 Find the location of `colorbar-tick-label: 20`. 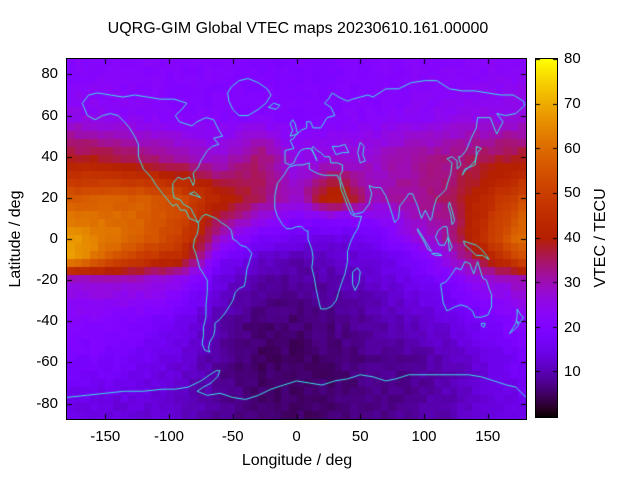

colorbar-tick-label: 20 is located at coordinates (572, 327).